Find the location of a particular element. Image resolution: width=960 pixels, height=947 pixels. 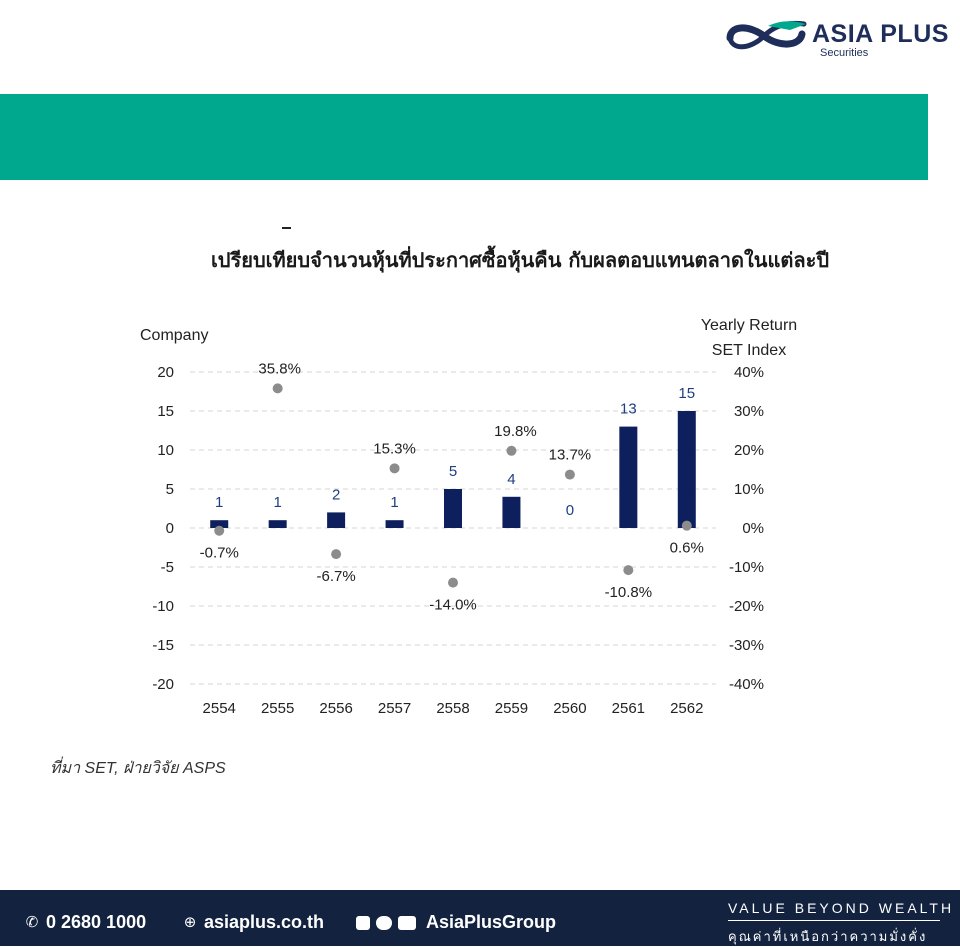

return-value-label: -6.7% is located at coordinates (336, 576).